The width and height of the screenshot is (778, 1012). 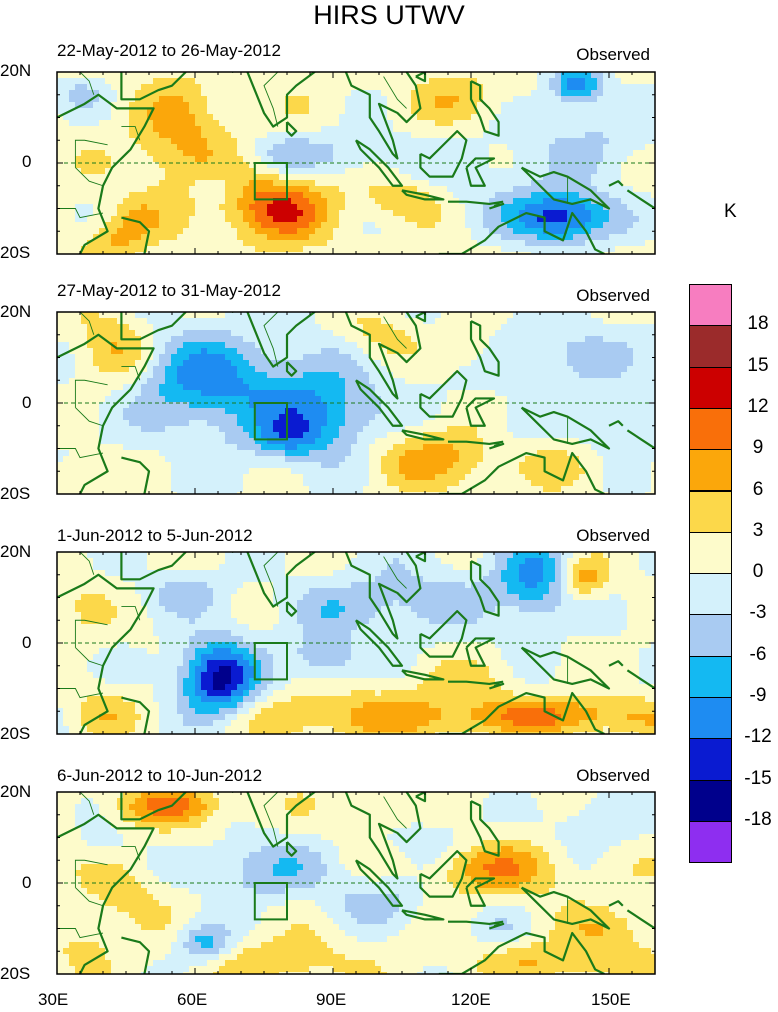 What do you see at coordinates (613, 295) in the screenshot?
I see `panel-2-label: Observed` at bounding box center [613, 295].